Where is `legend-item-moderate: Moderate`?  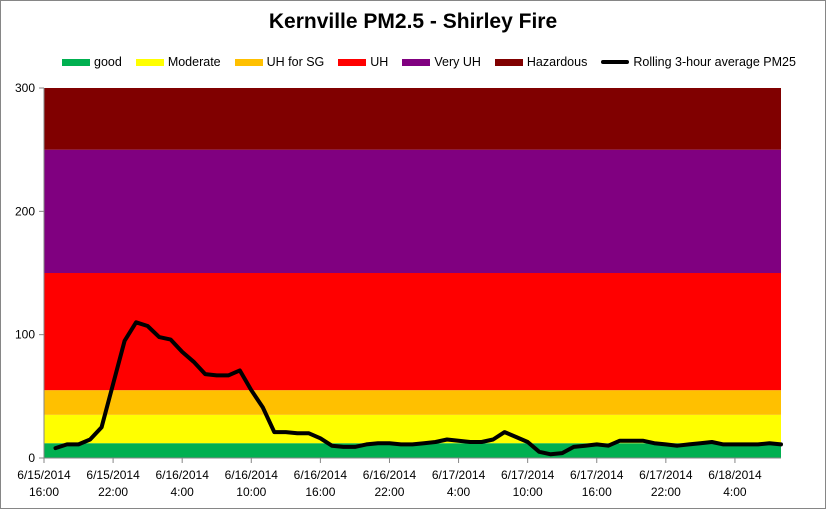
legend-item-moderate: Moderate is located at coordinates (178, 62).